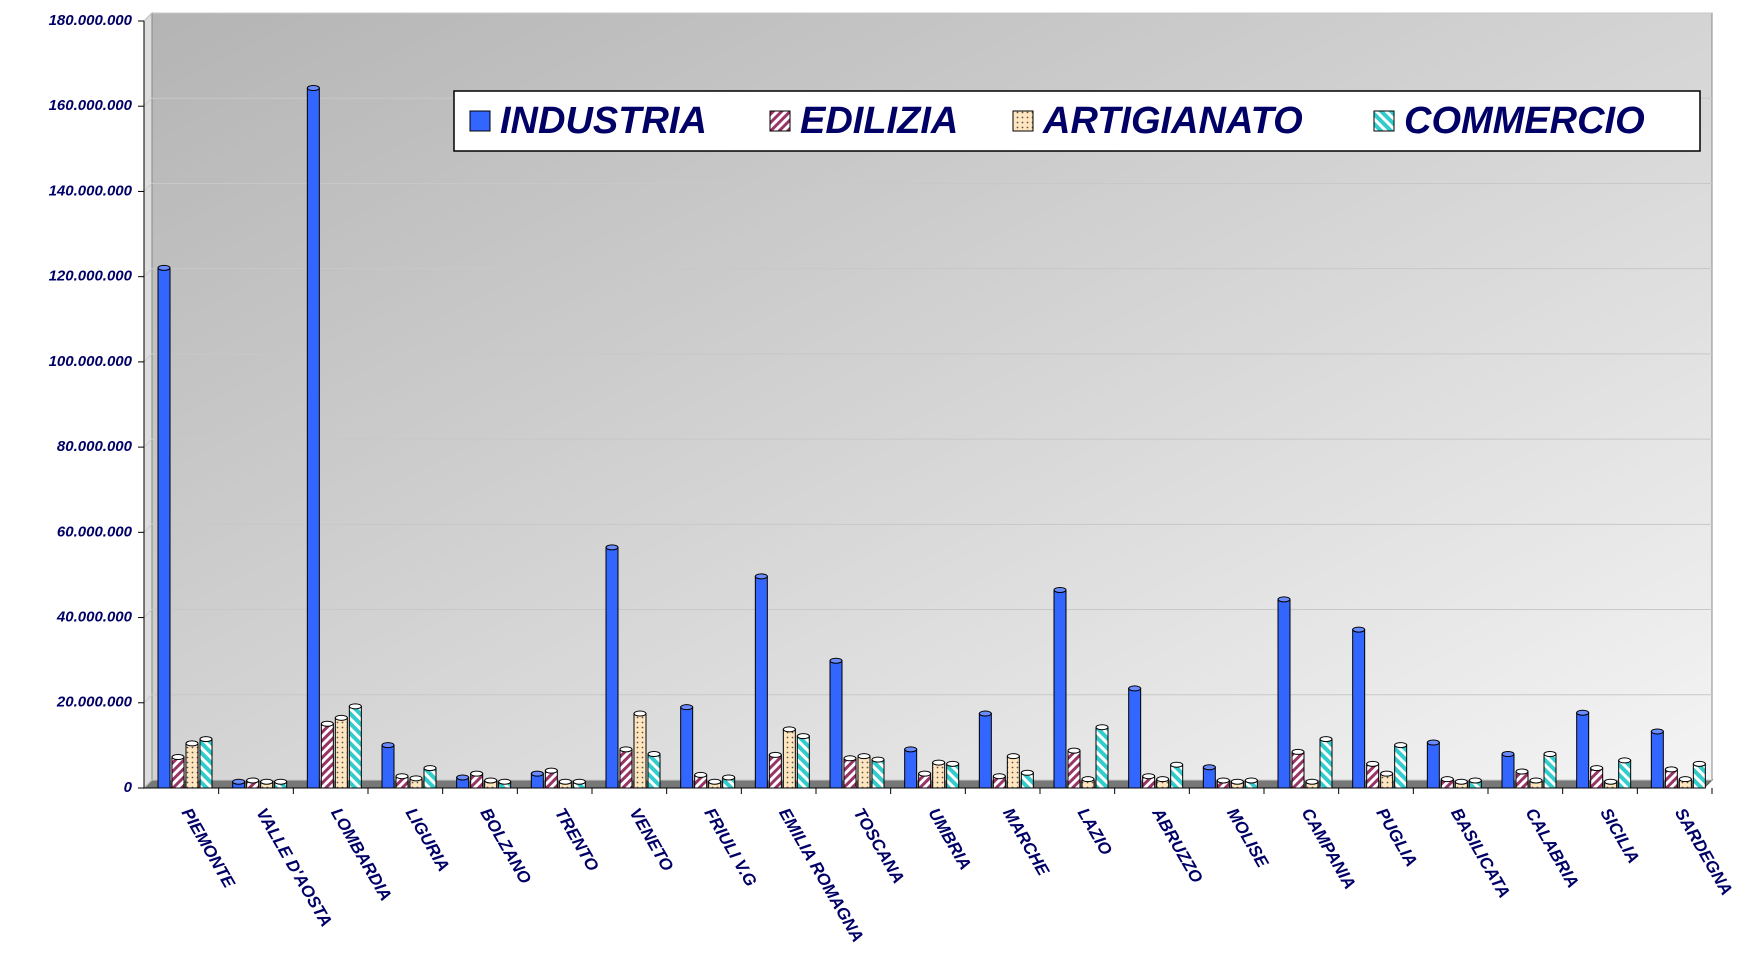 The height and width of the screenshot is (966, 1740). What do you see at coordinates (1552, 848) in the screenshot?
I see `x-tick-label: CALABRIA` at bounding box center [1552, 848].